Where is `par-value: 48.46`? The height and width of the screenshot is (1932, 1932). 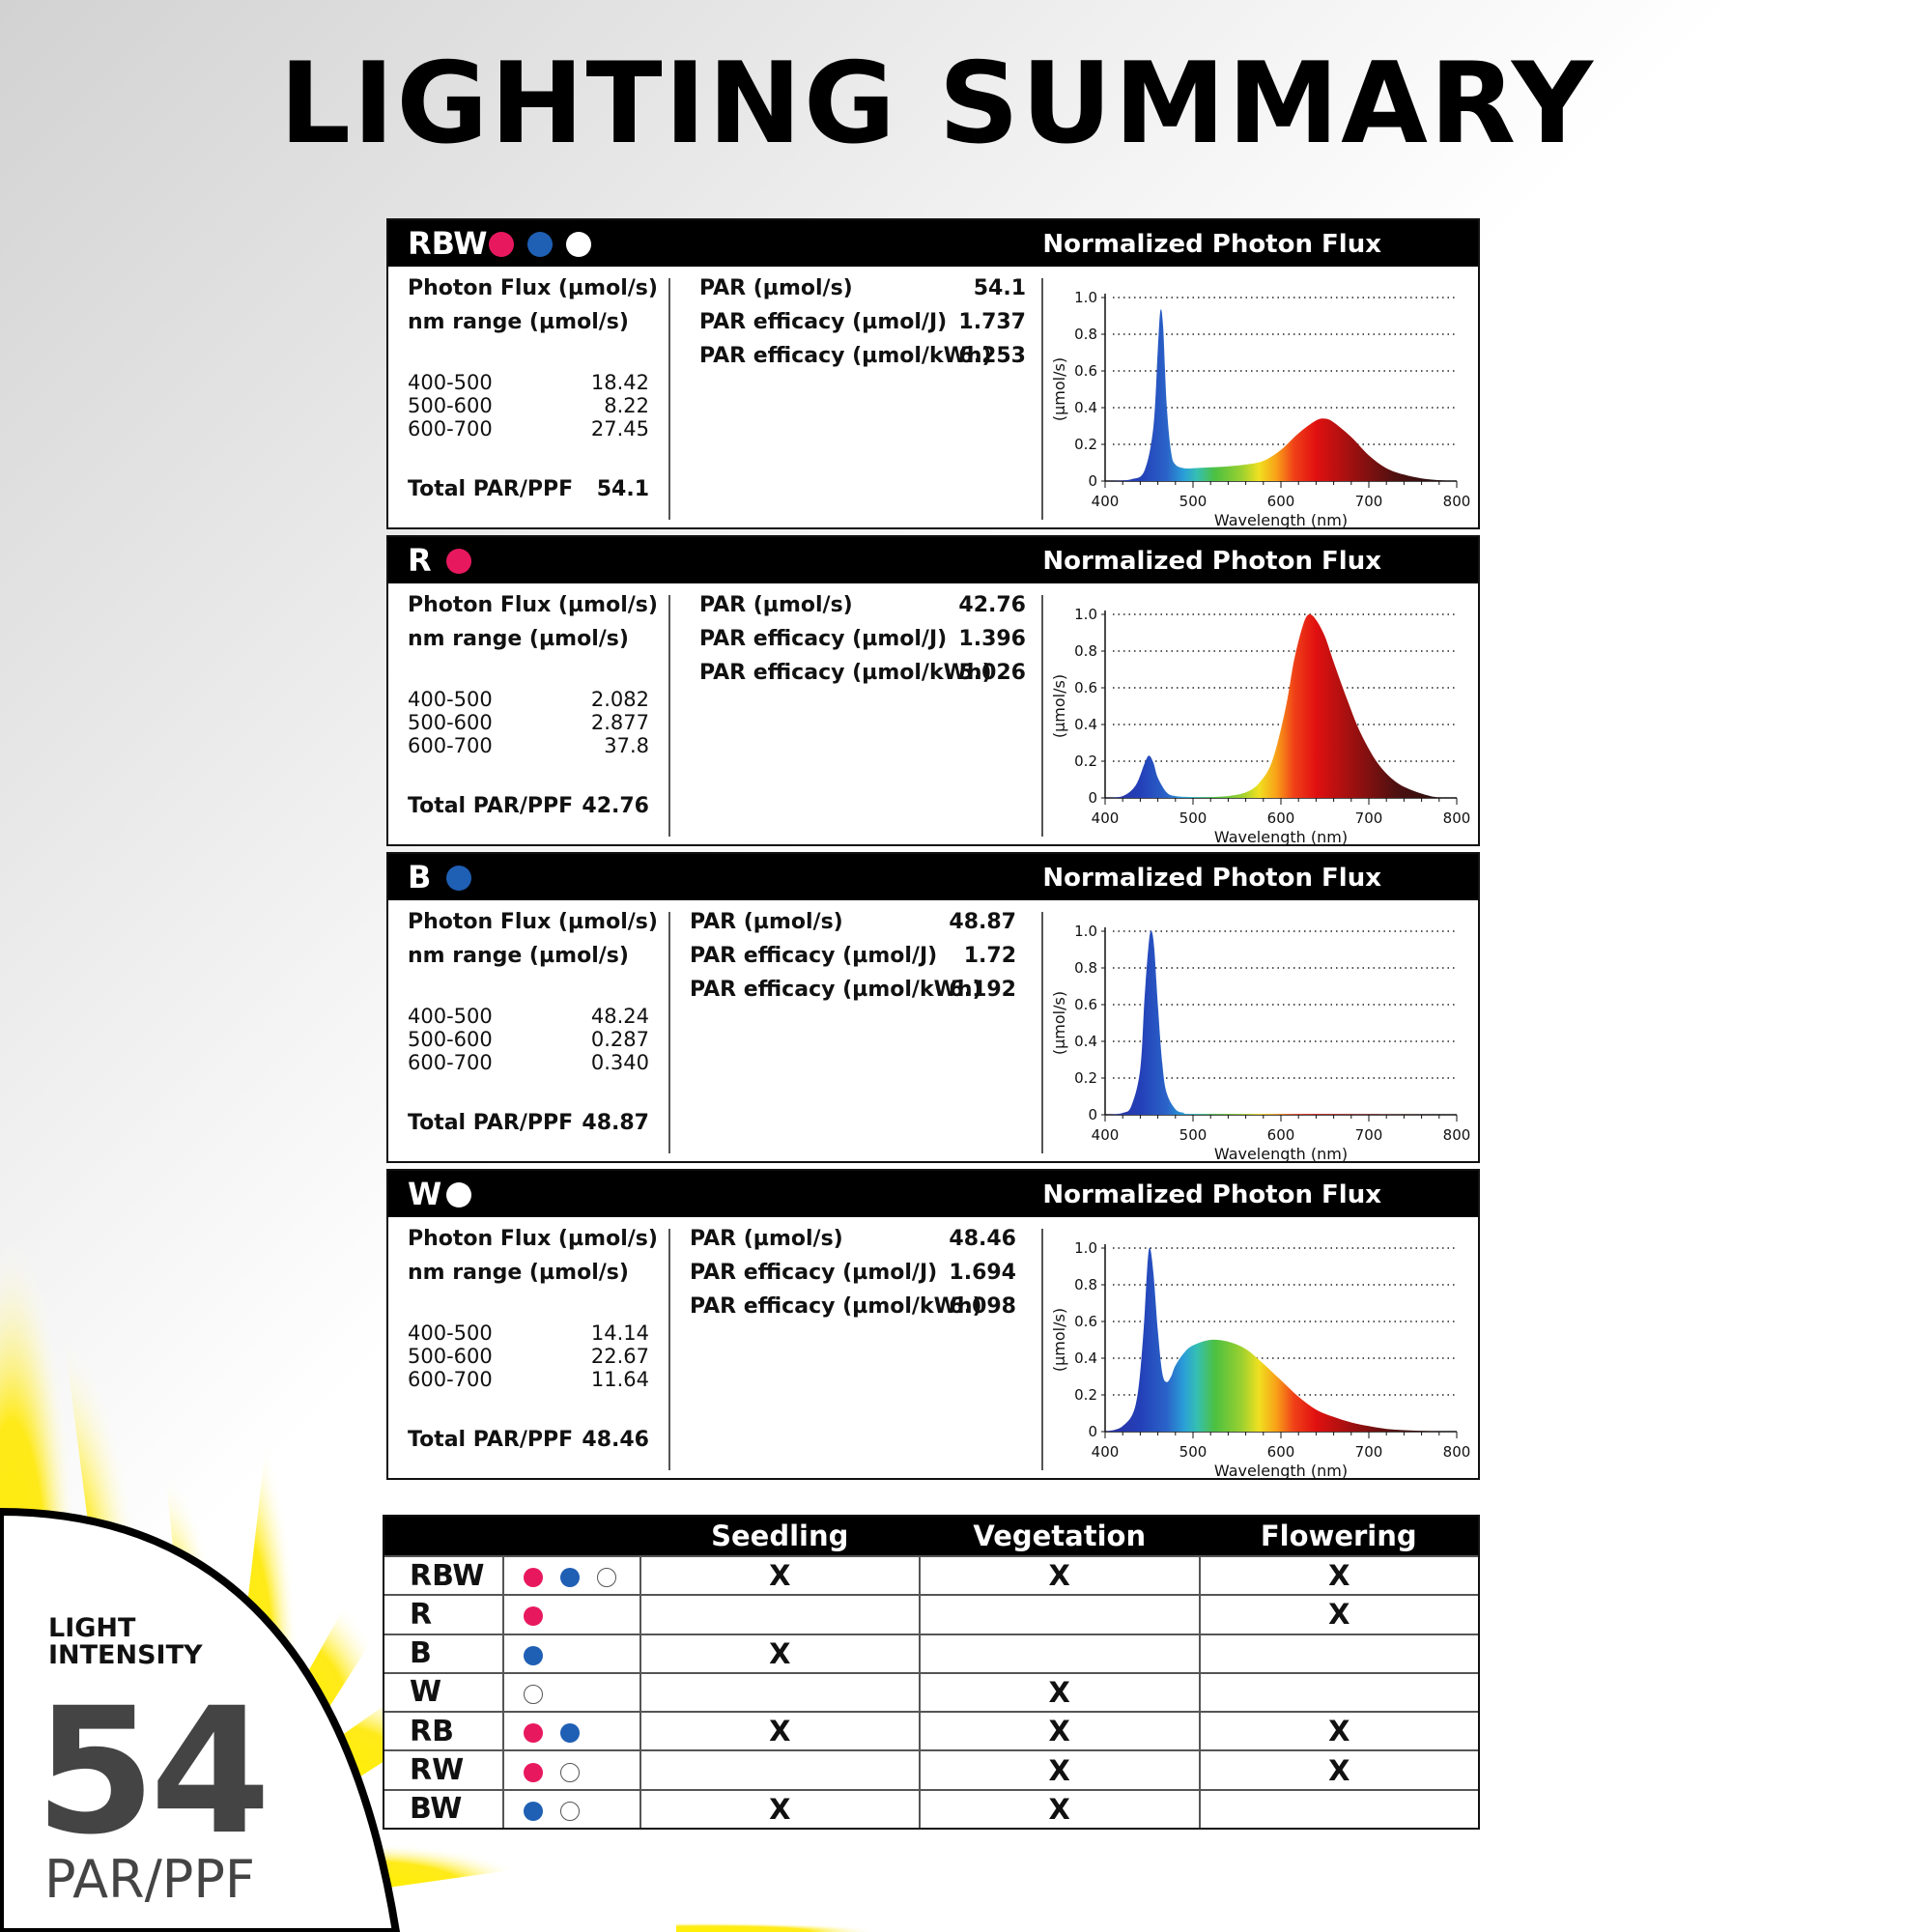 par-value: 48.46 is located at coordinates (982, 1239).